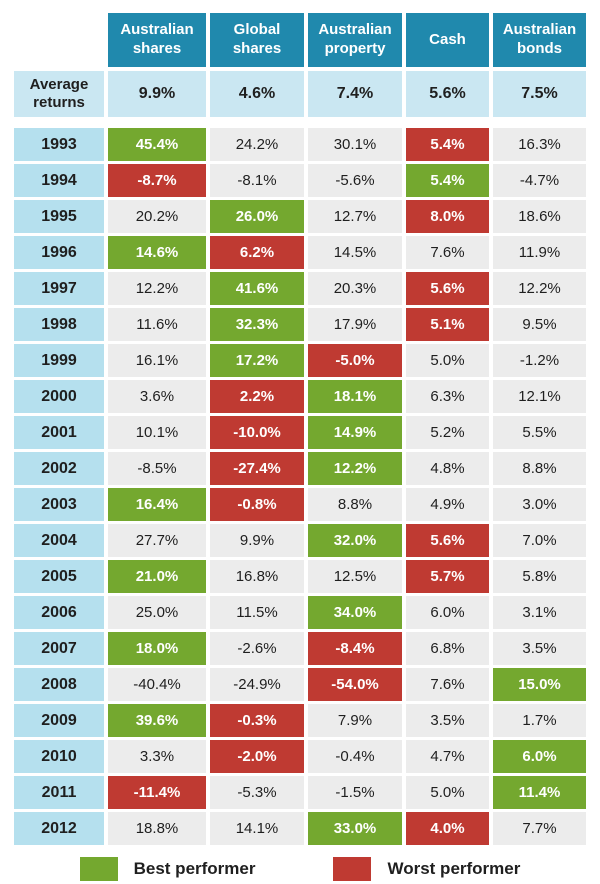  I want to click on year-label-2006: 2006, so click(59, 612).